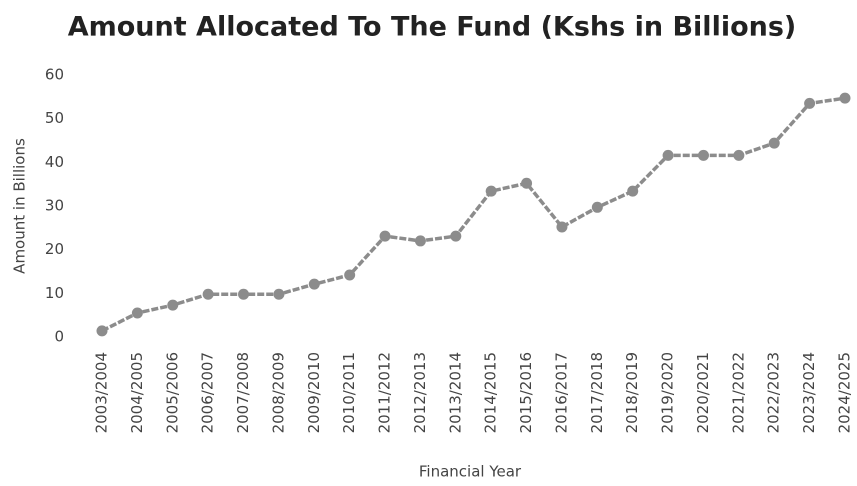 Image resolution: width=857 pixels, height=486 pixels. Describe the element at coordinates (137, 392) in the screenshot. I see `x-tick-label: 2004/2005` at that location.